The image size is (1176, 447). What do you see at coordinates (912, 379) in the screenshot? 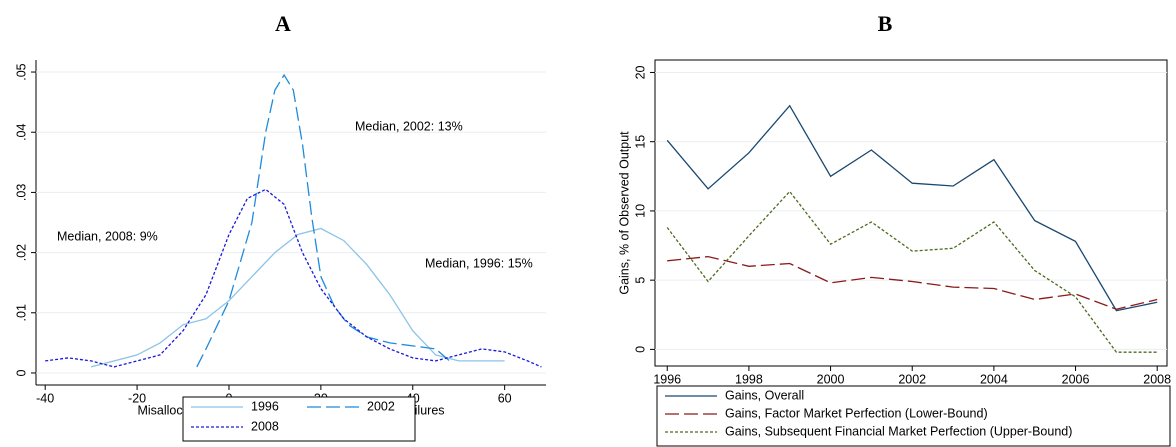
I see `x-tick-label: 2002` at bounding box center [912, 379].